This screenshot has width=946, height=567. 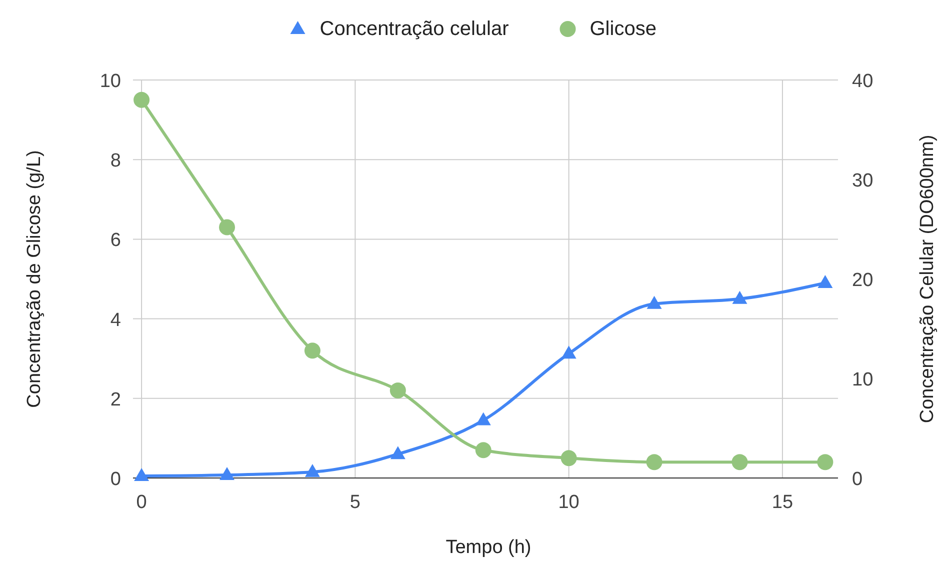 I want to click on x-tick-label: 5, so click(x=355, y=502).